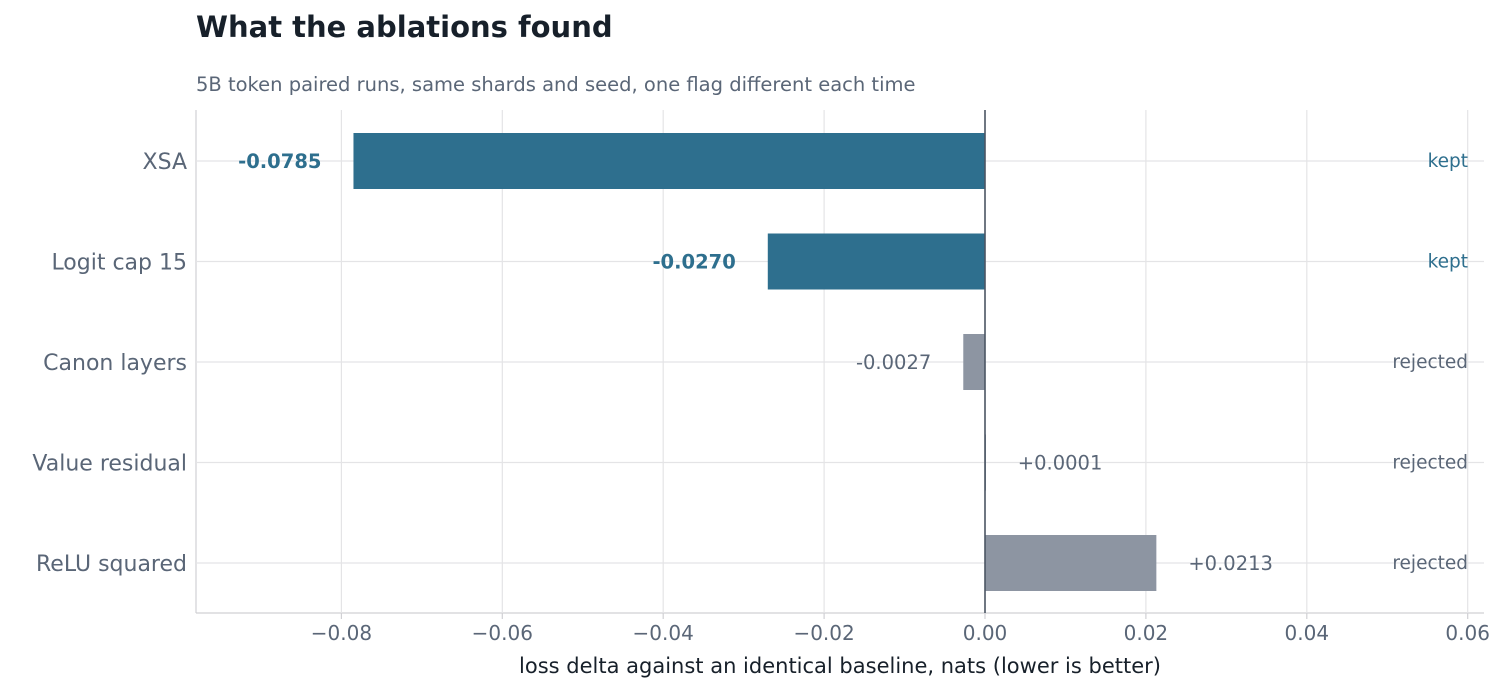  I want to click on x-tick-label: −0.08, so click(341, 633).